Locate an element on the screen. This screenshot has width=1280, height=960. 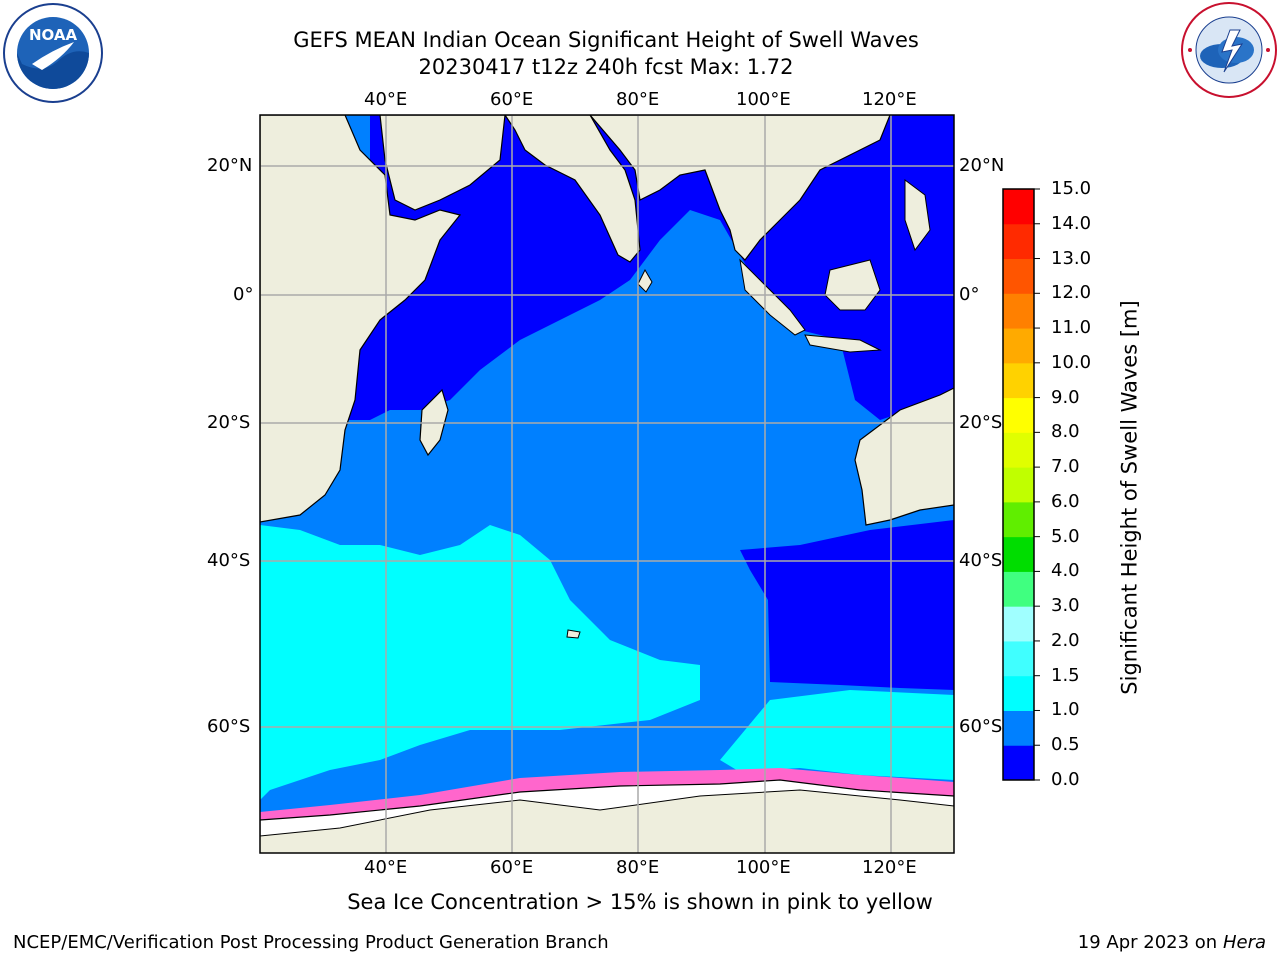
colorbar-tick-label: 7.0 is located at coordinates (1065, 467).